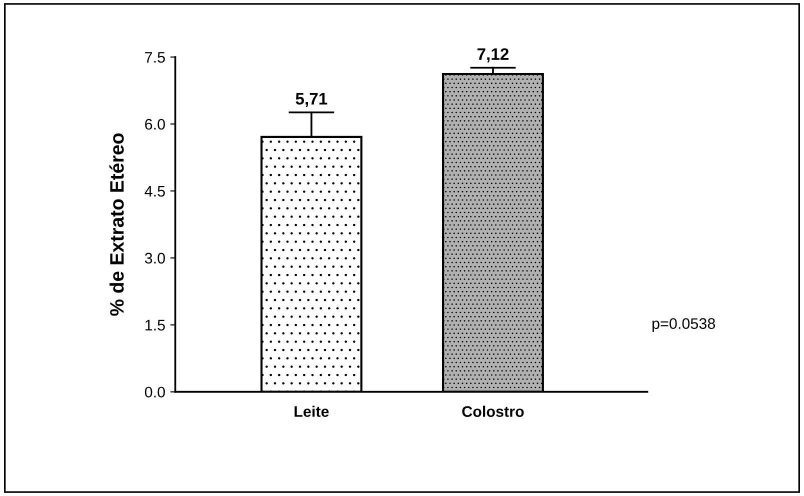  What do you see at coordinates (116, 224) in the screenshot?
I see `y-axis-title: % de Extrato Etéreo` at bounding box center [116, 224].